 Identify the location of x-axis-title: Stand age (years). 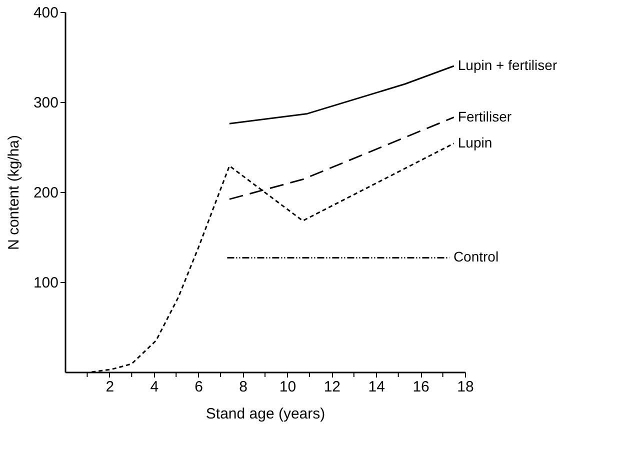
(266, 414).